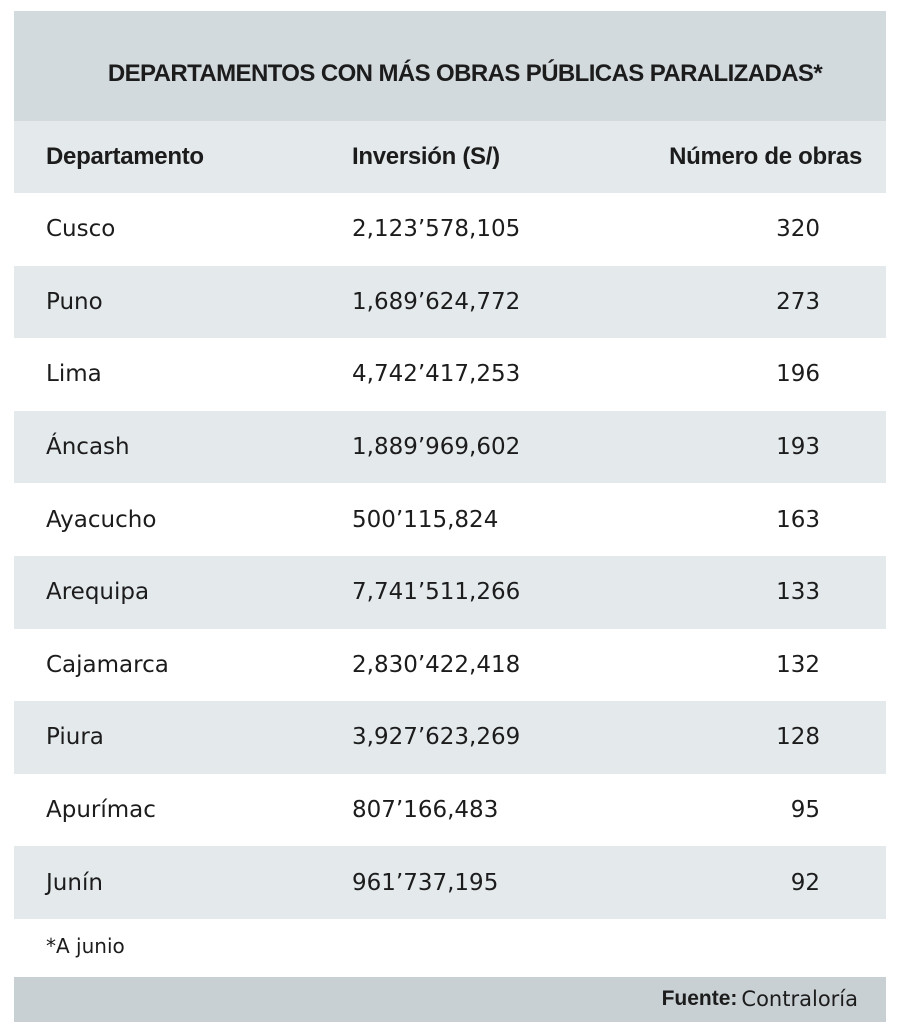 The height and width of the screenshot is (1024, 898). Describe the element at coordinates (425, 810) in the screenshot. I see `cell-inversion: 807’166,483` at that location.